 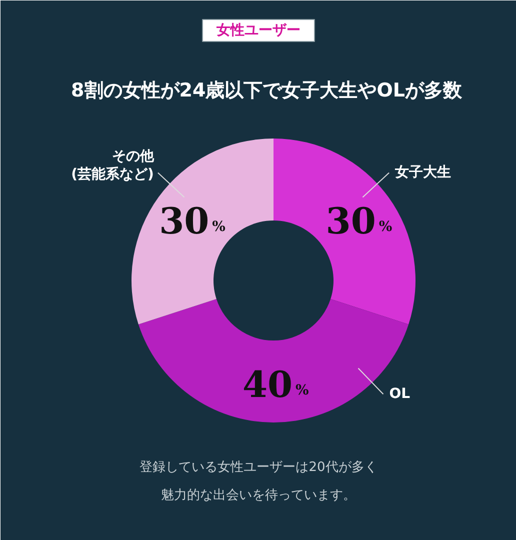 What do you see at coordinates (259, 467) in the screenshot?
I see `text: 登録している女性ユーザーは20代が多く` at bounding box center [259, 467].